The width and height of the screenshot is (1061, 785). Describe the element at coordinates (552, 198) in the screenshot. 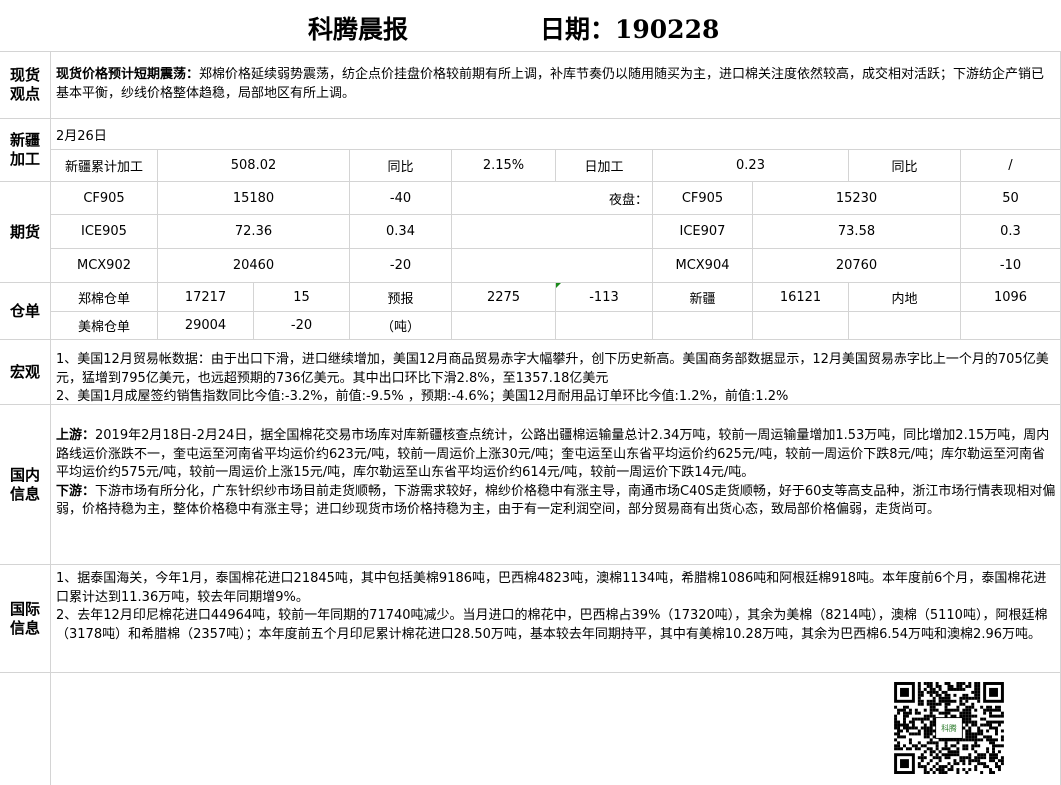

I see `night-session-label: 夜盘：` at that location.